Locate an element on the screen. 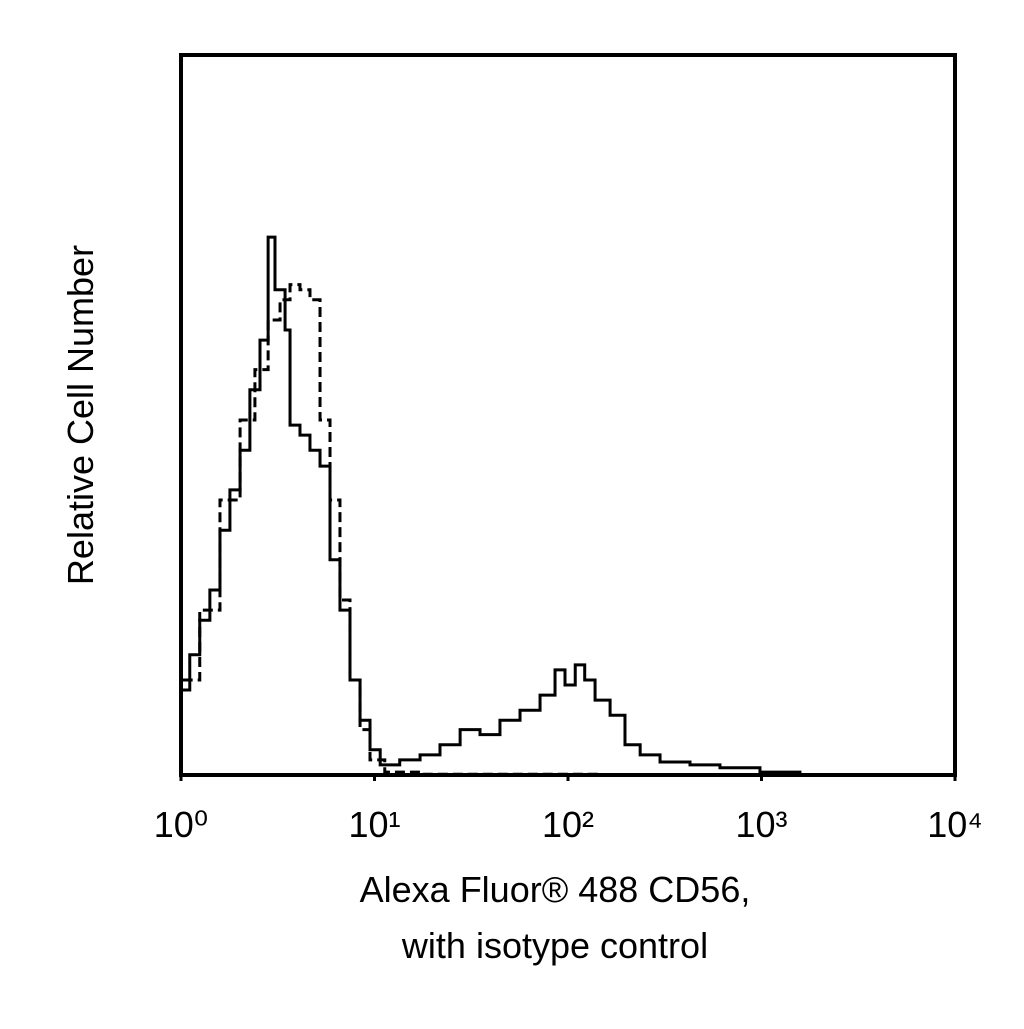 This screenshot has width=1024, height=1029. x-tick-label: 10⁰ is located at coordinates (181, 824).